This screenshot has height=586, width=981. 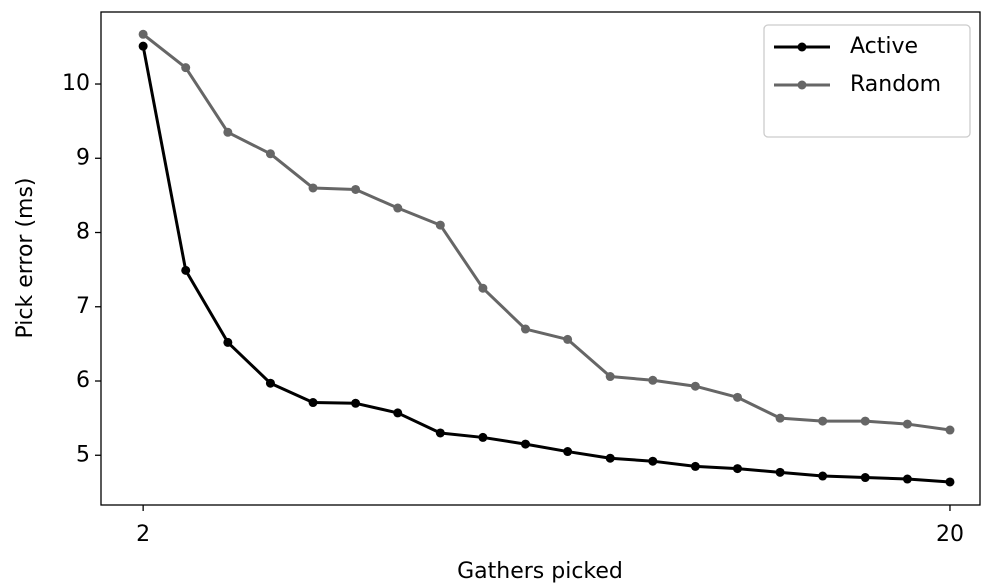 What do you see at coordinates (540, 571) in the screenshot?
I see `x-axis-label: Gathers picked` at bounding box center [540, 571].